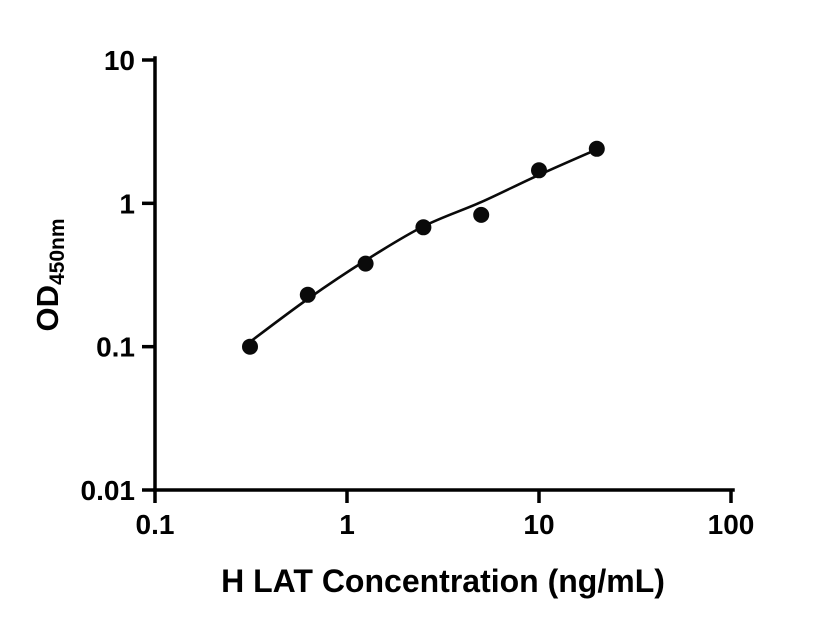  Describe the element at coordinates (47, 308) in the screenshot. I see `y-axis-title-main: OD` at that location.